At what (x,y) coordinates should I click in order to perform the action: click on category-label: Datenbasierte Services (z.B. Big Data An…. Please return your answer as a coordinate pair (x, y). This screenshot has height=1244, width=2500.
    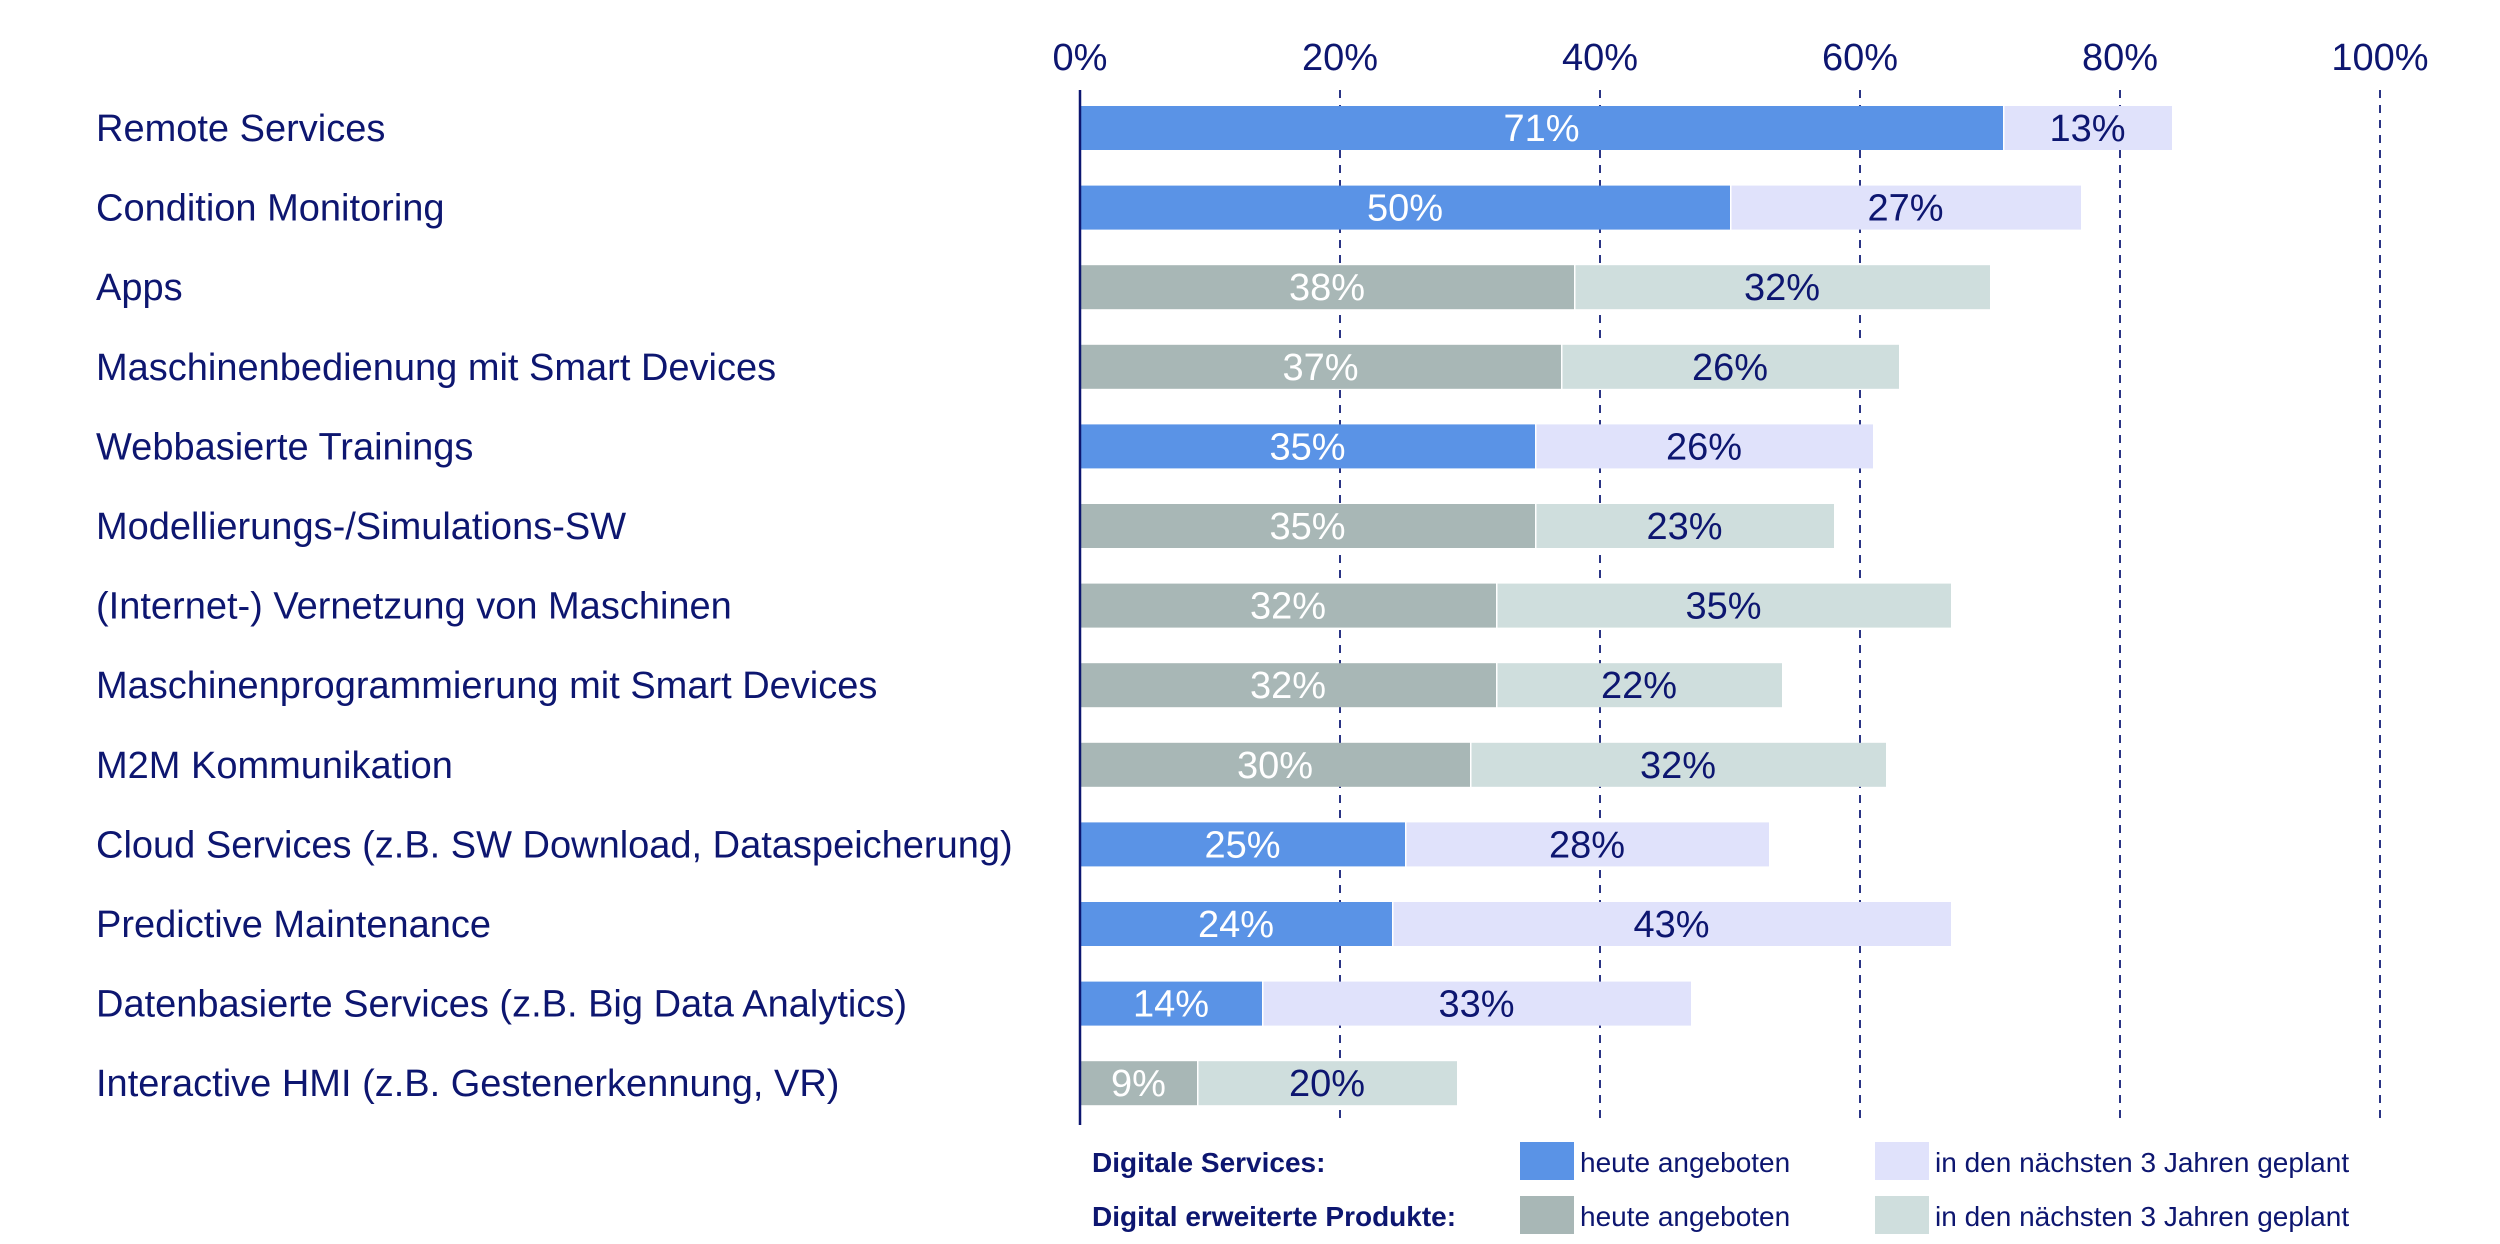
    Looking at the image, I should click on (501, 1005).